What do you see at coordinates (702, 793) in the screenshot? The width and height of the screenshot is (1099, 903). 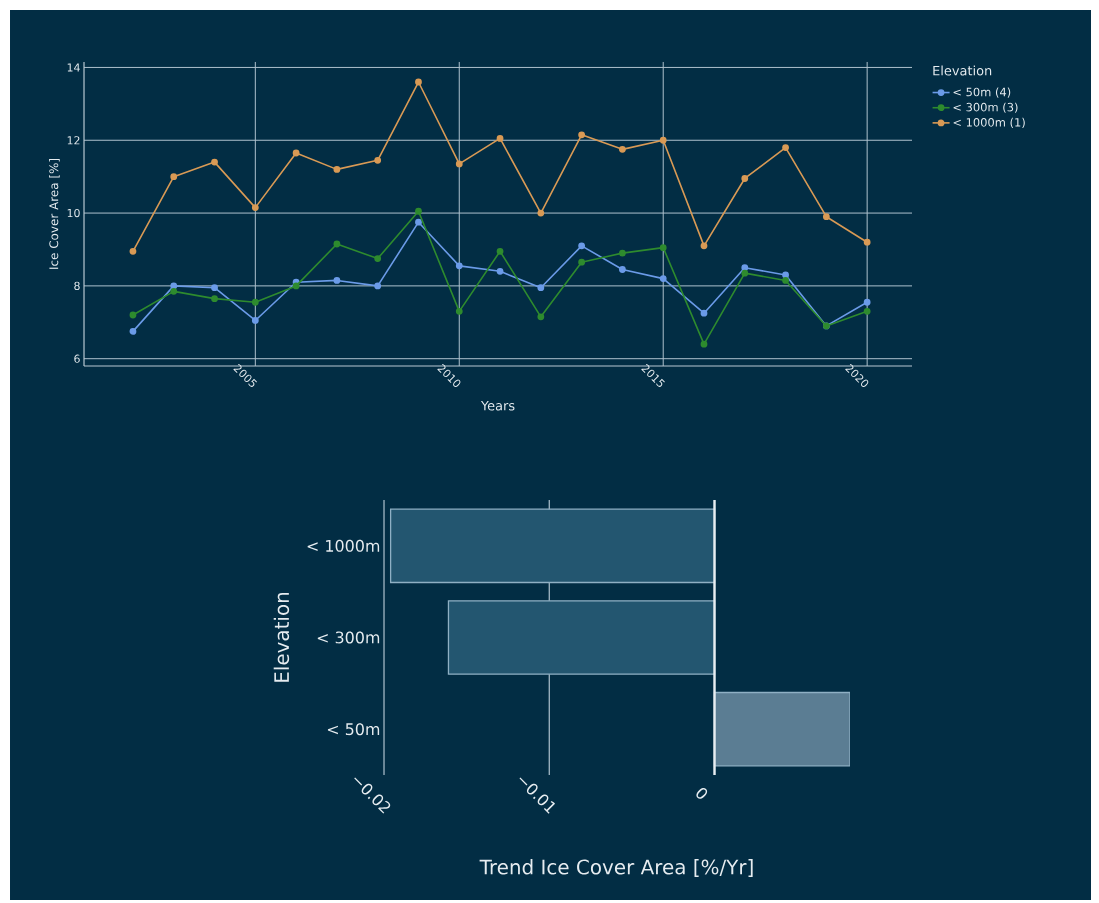 I see `x-tick-label: 0` at bounding box center [702, 793].